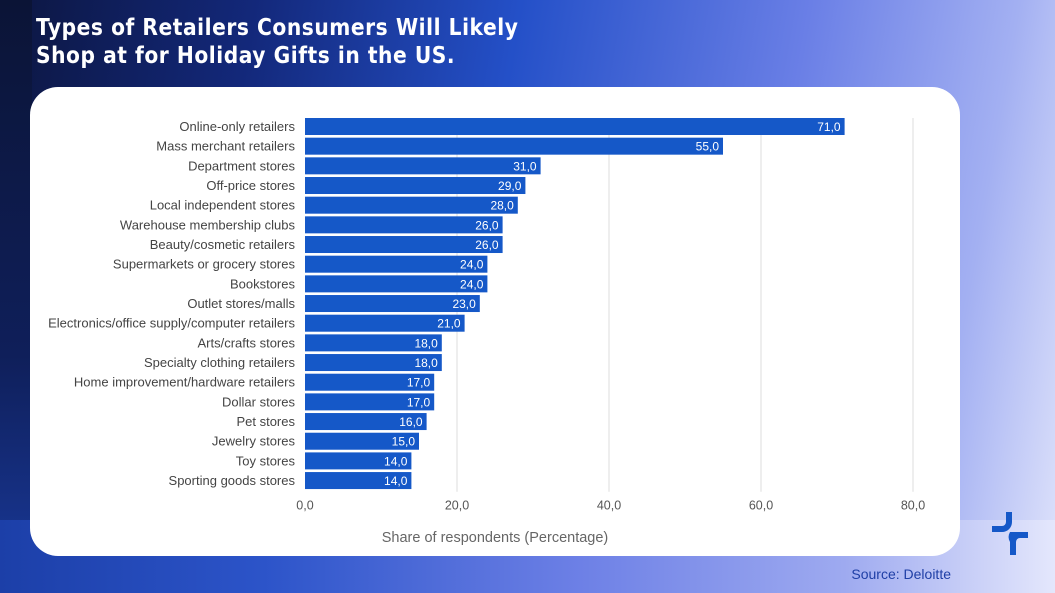 This screenshot has height=593, width=1055. I want to click on category-label: Outlet stores/malls, so click(241, 303).